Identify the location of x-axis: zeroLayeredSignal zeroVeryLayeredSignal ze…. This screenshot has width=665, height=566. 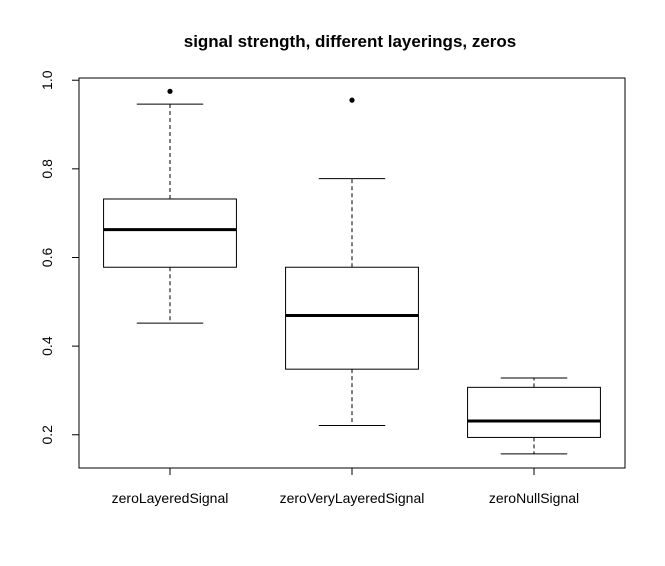
(345, 487).